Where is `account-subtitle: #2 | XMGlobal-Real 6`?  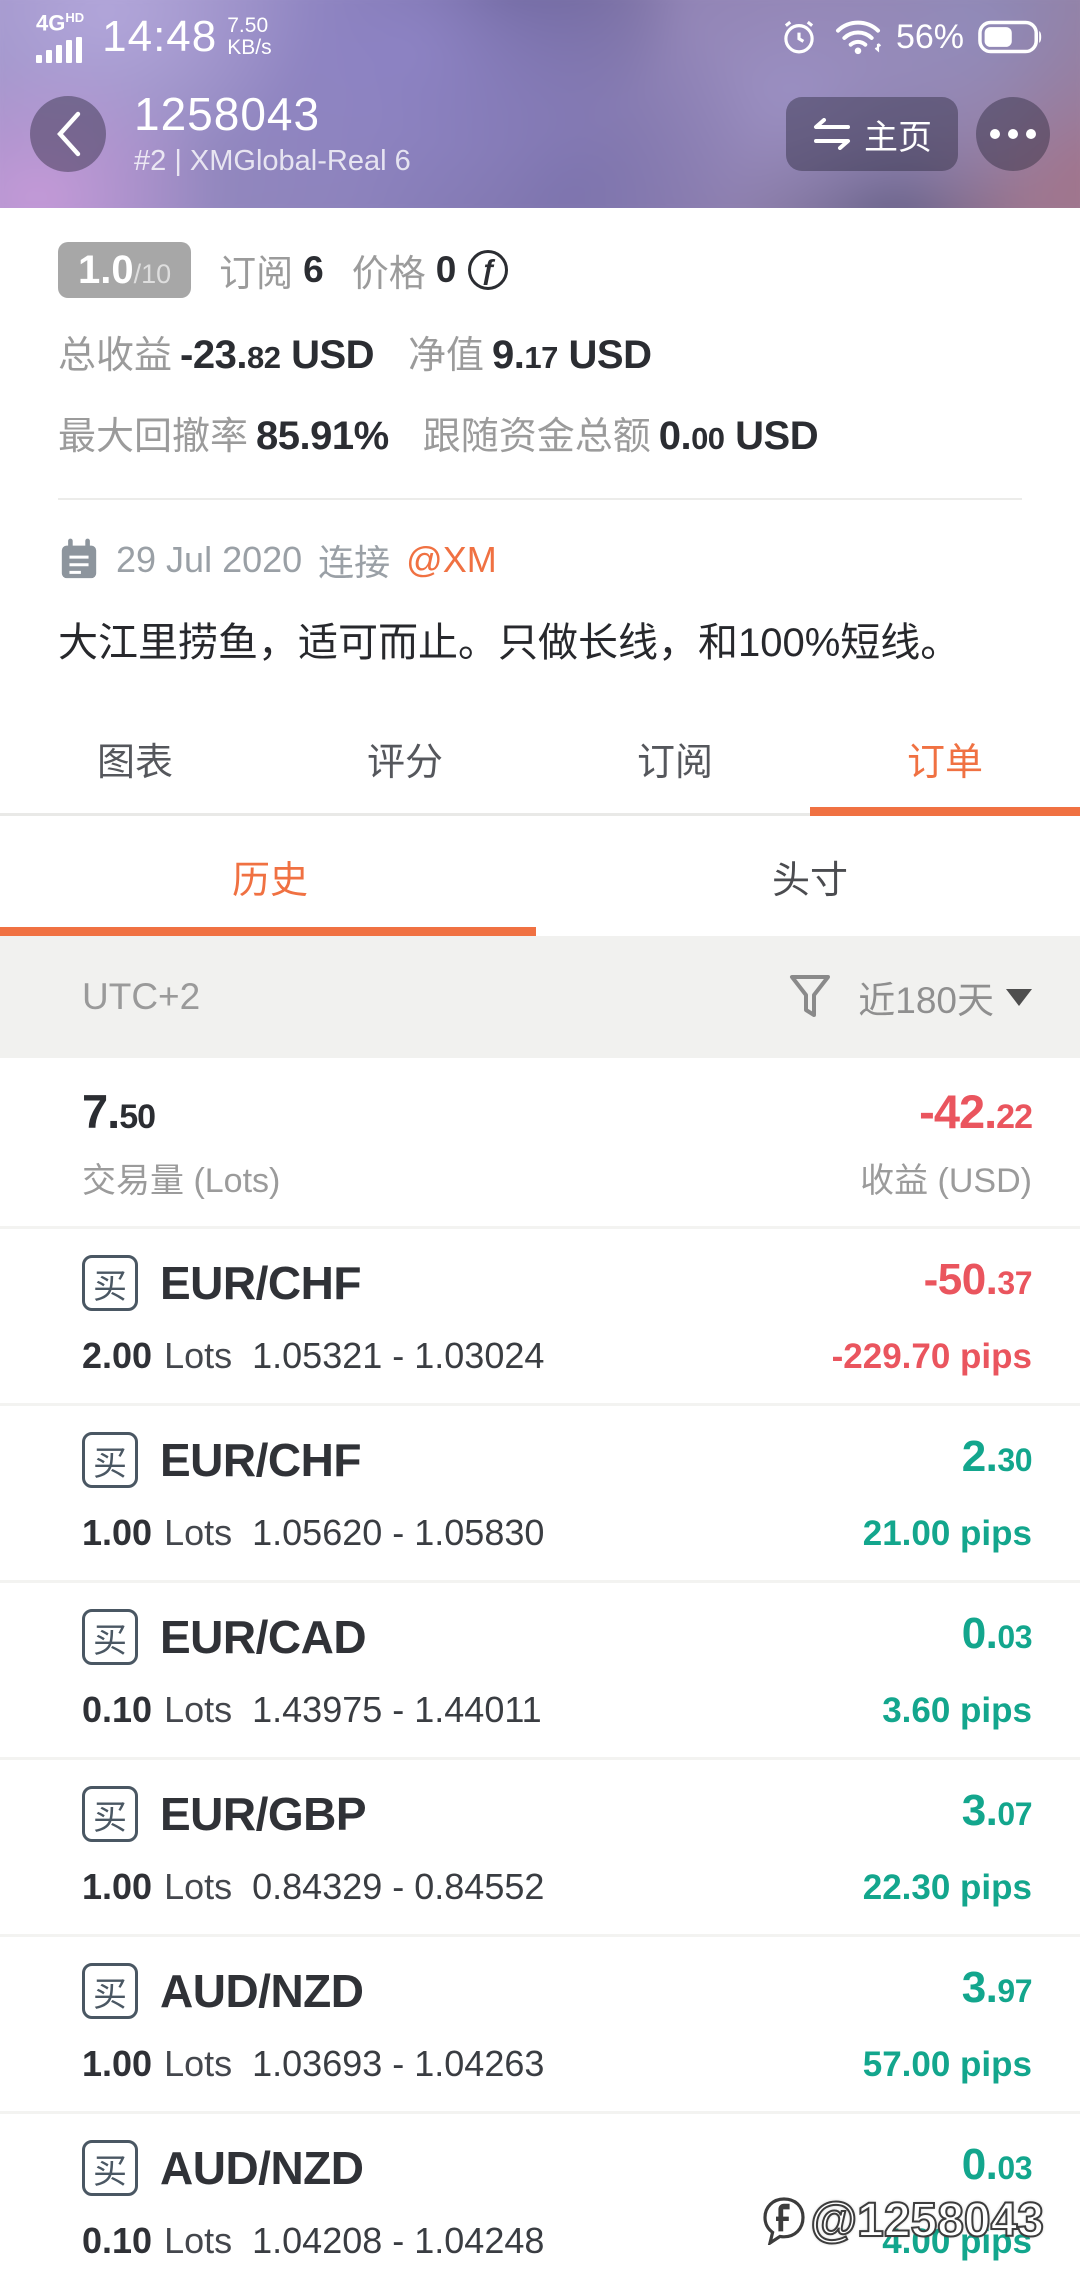
account-subtitle: #2 | XMGlobal-Real 6 is located at coordinates (272, 160).